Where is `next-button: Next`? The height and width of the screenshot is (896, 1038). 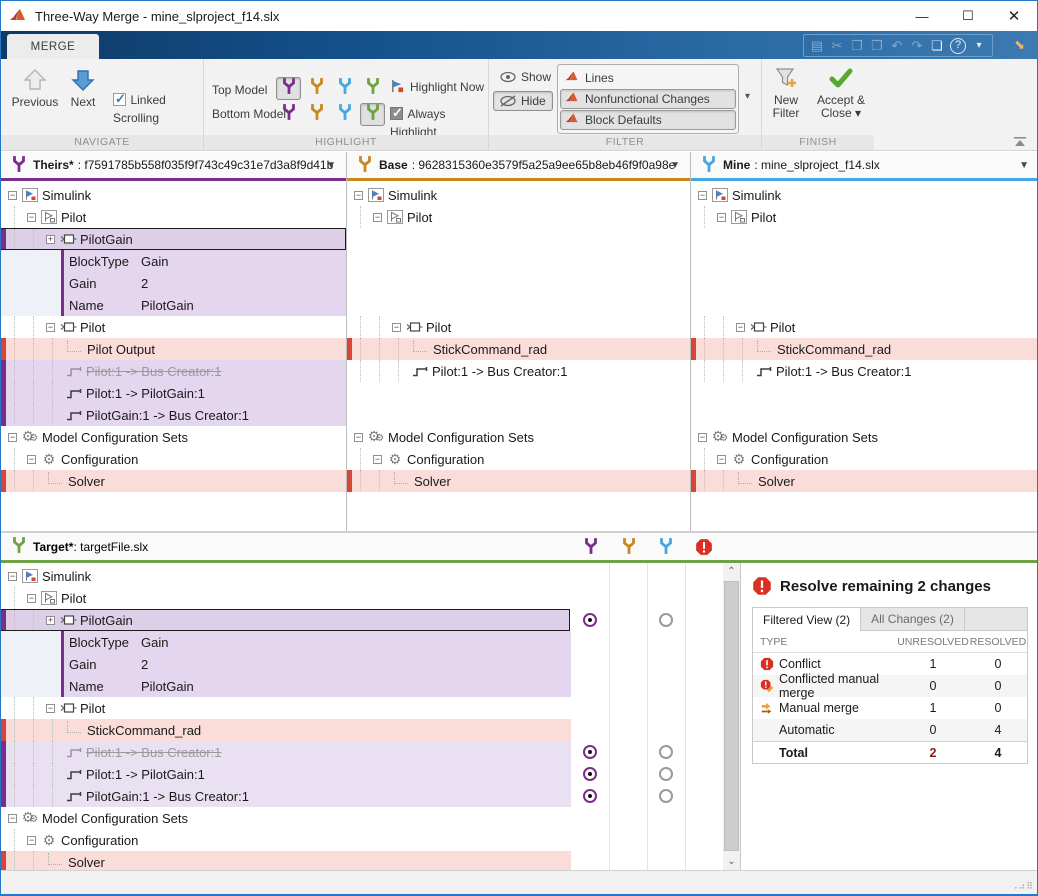
next-button: Next is located at coordinates (83, 88).